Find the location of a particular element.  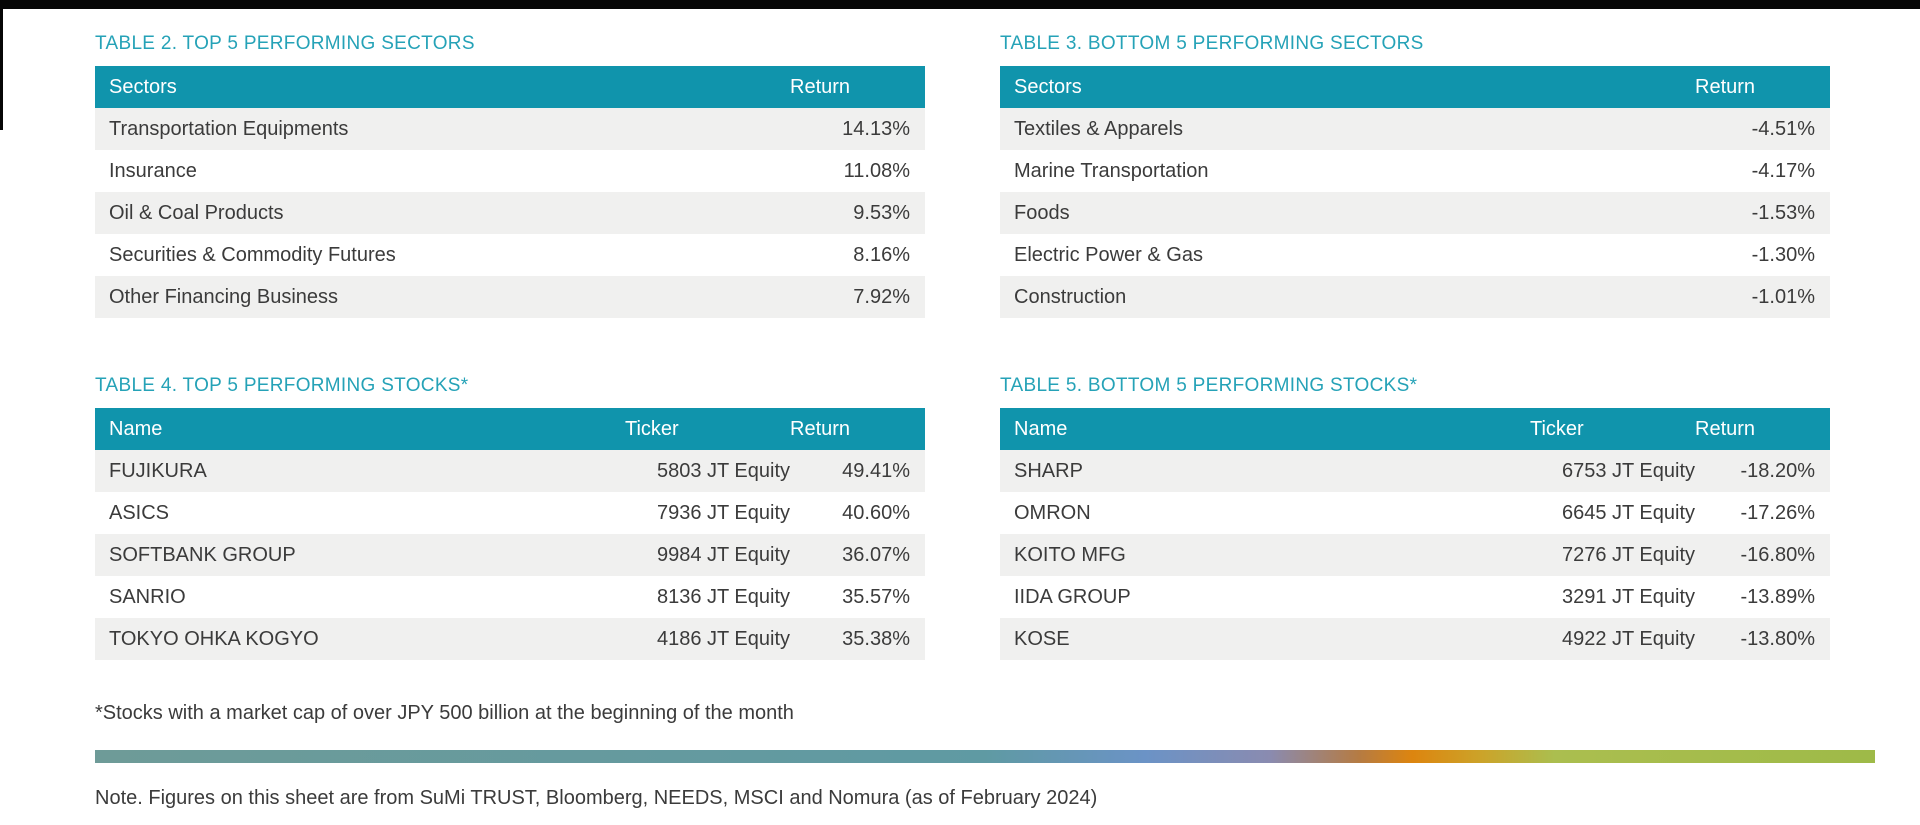

stock-return: -16.80% is located at coordinates (1778, 554).